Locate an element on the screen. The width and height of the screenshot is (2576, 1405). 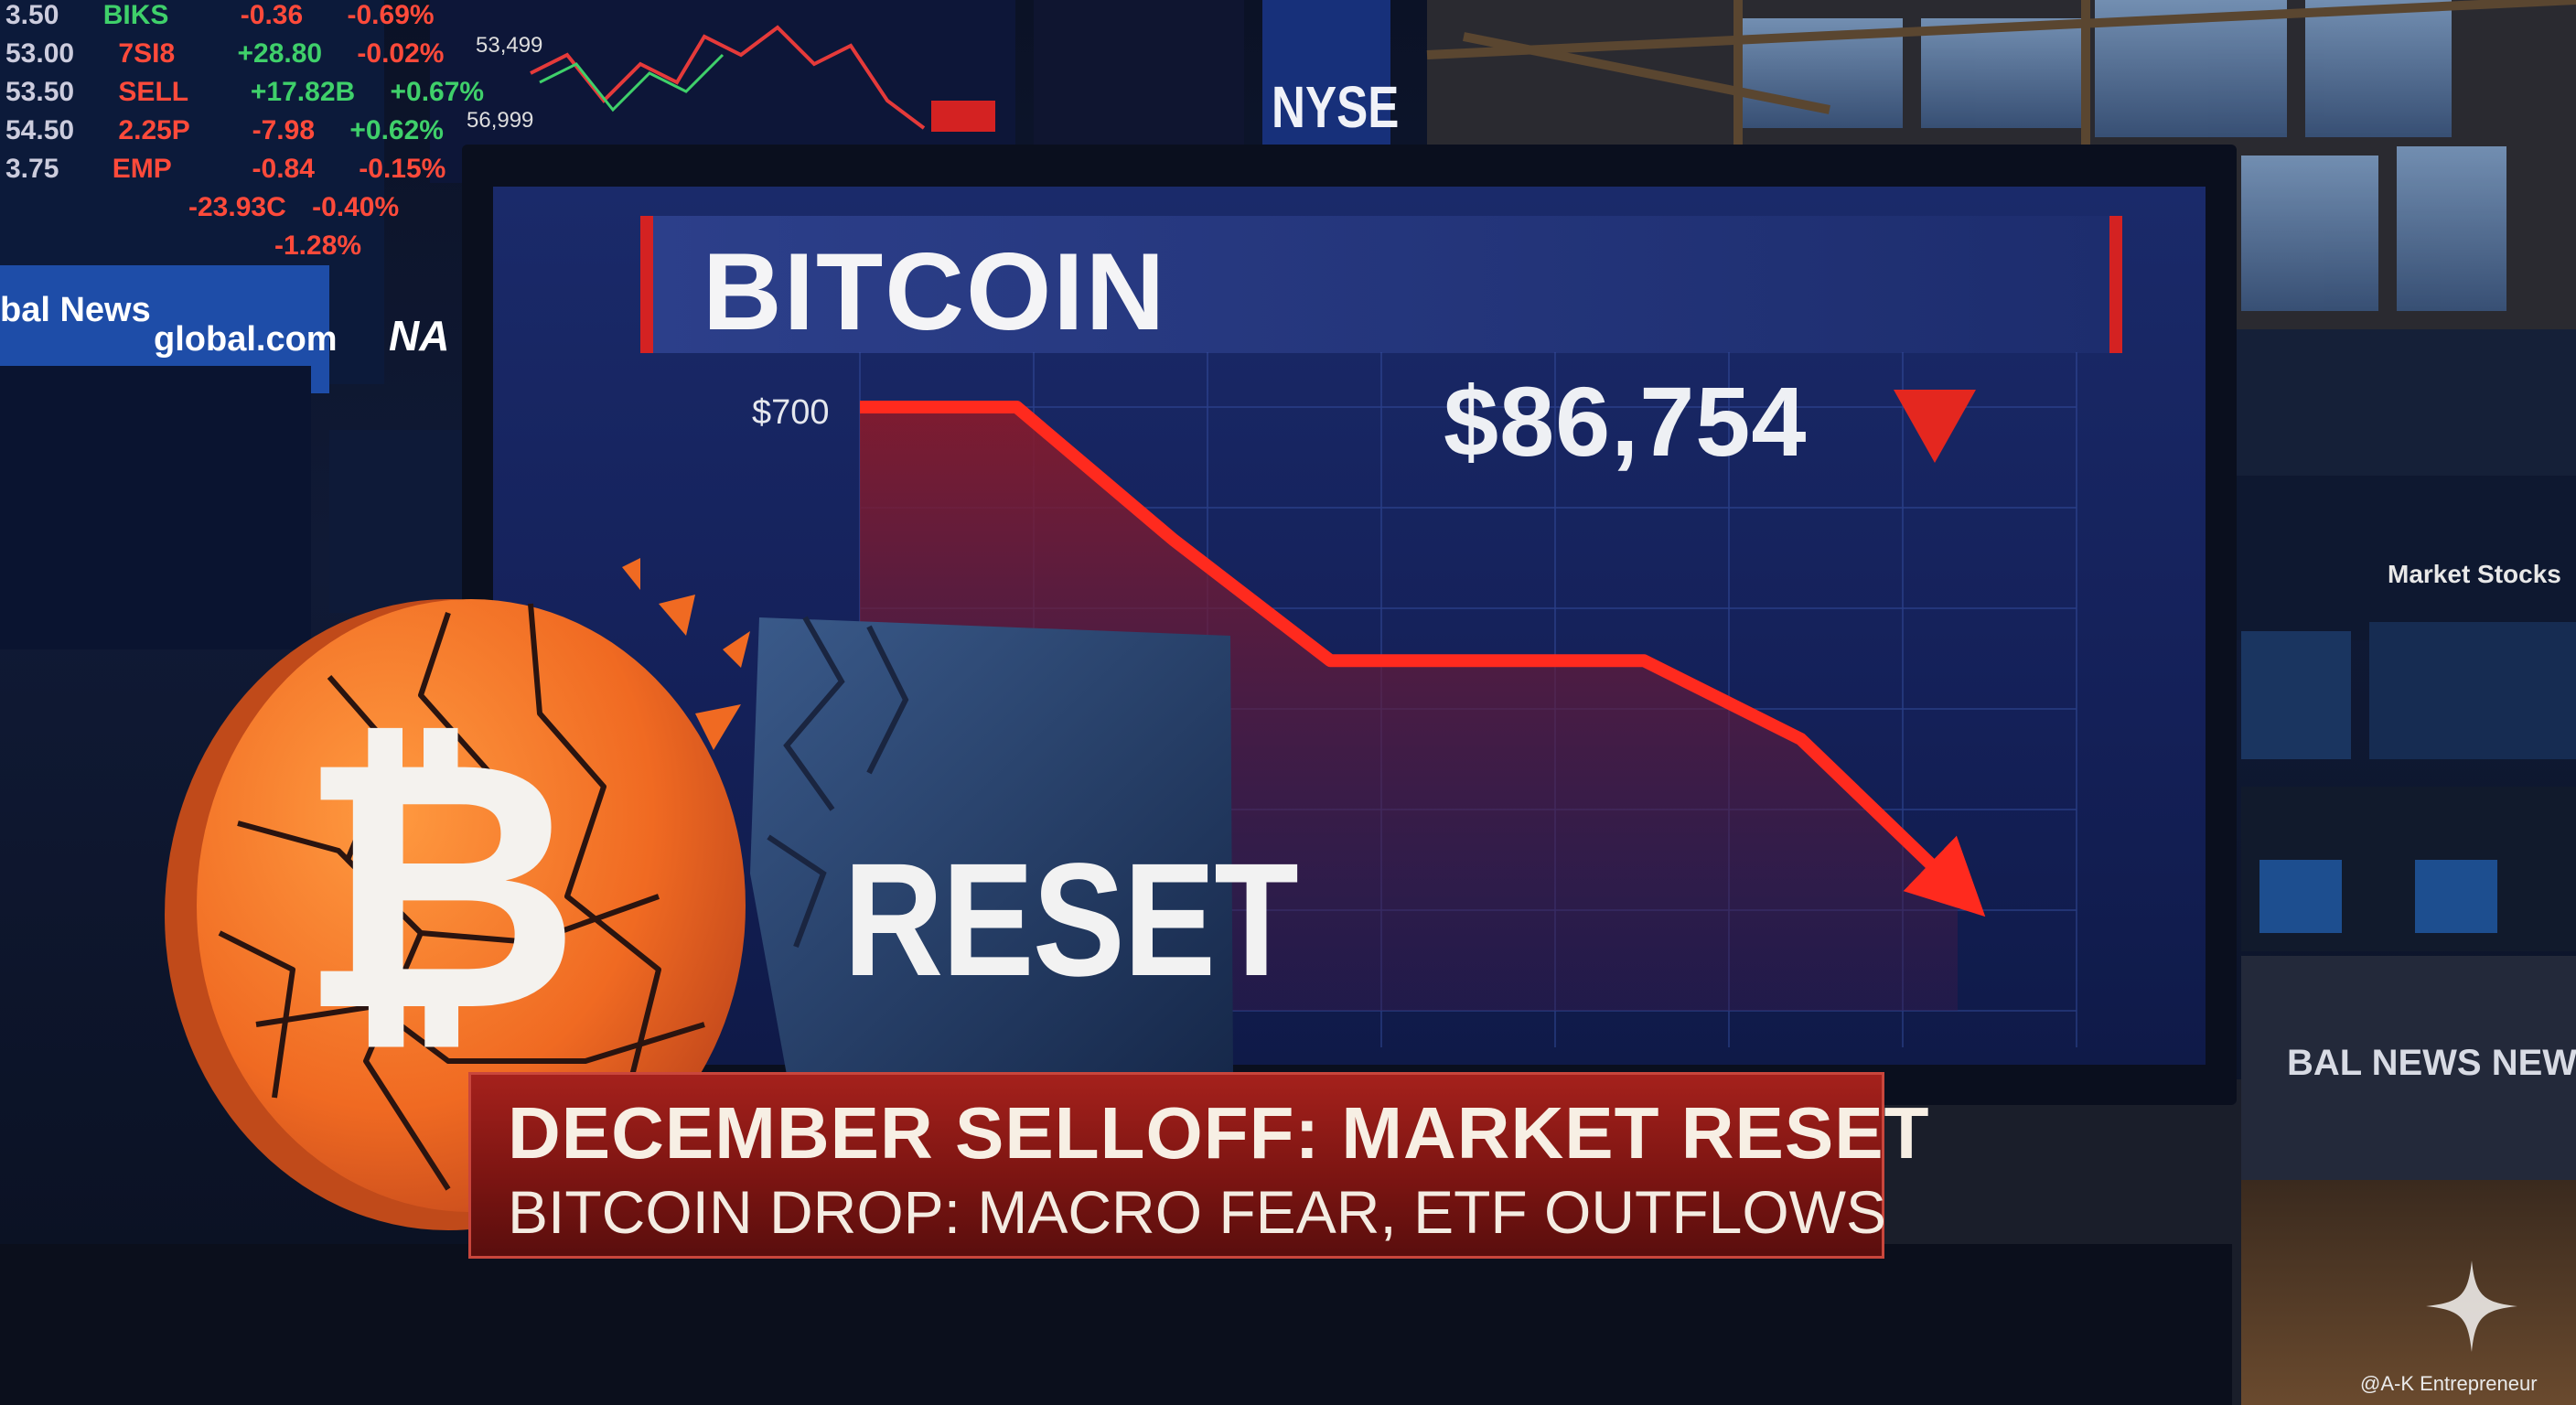
ticker-pct: -1.28% is located at coordinates (318, 246).